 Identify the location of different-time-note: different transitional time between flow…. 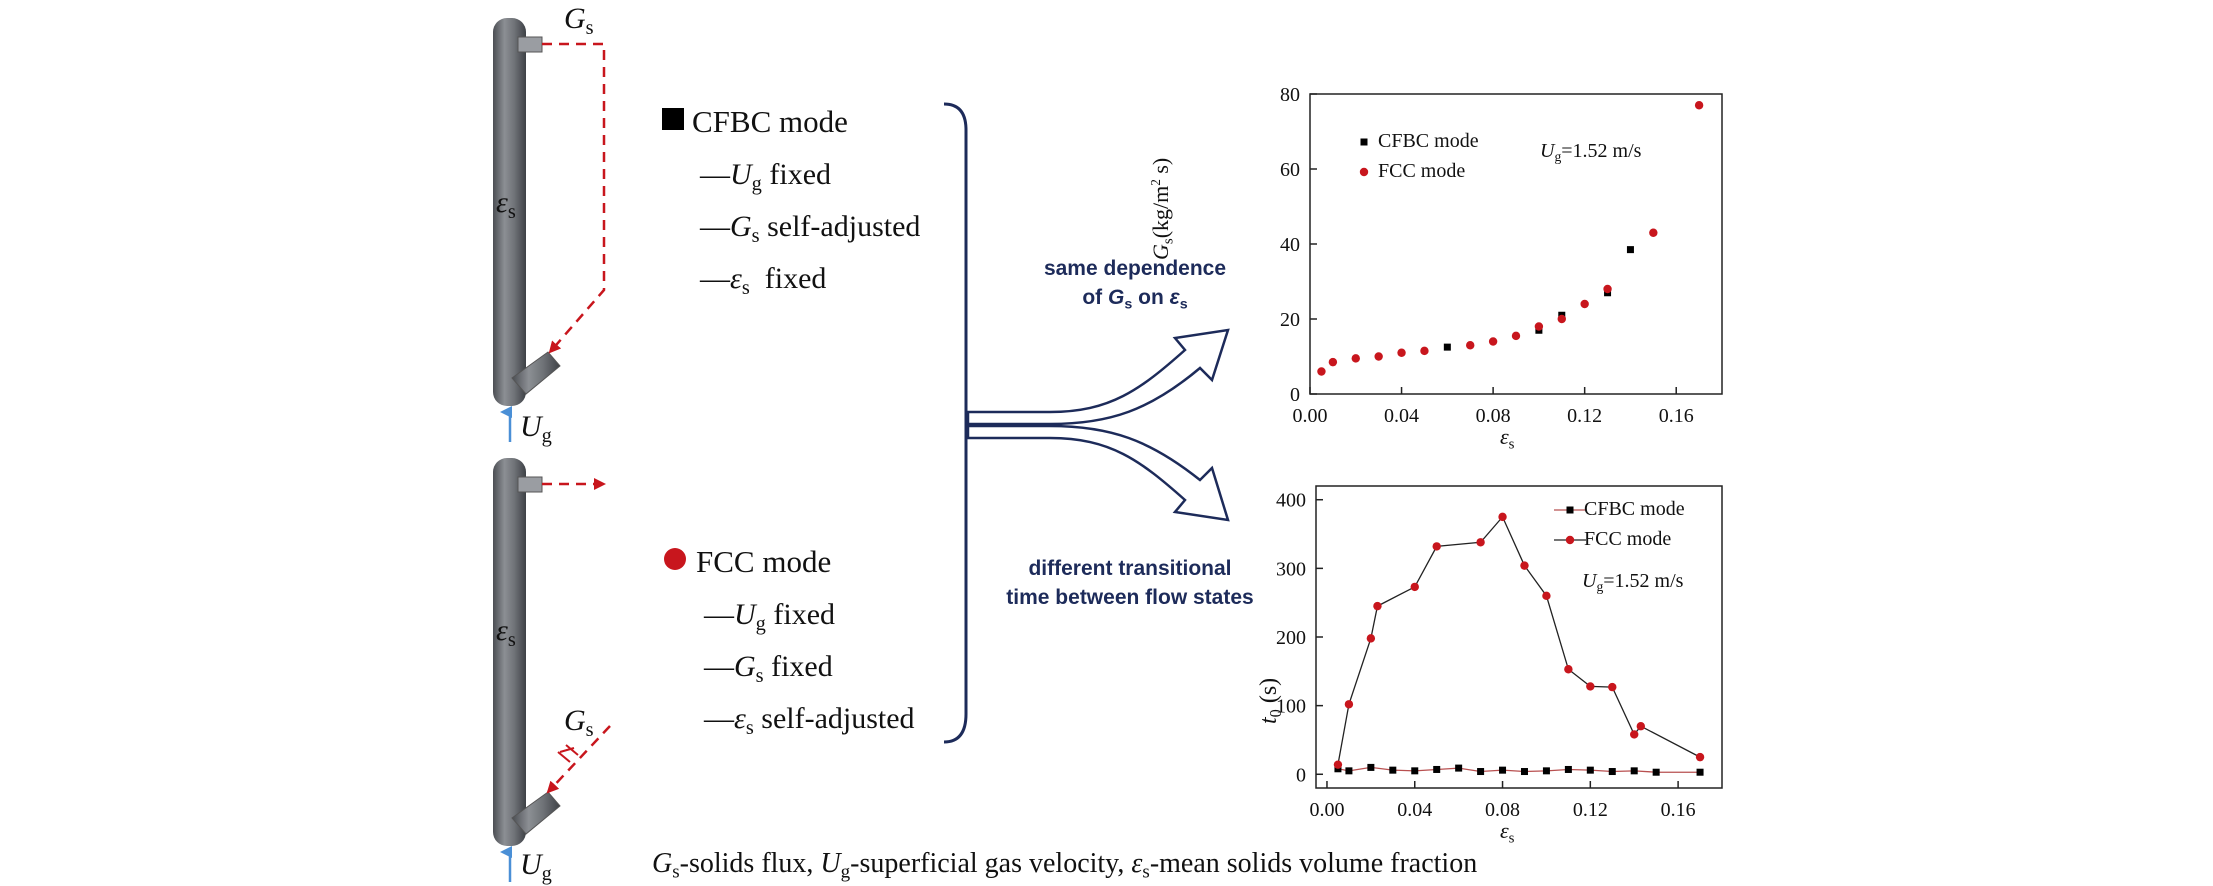
(1130, 583).